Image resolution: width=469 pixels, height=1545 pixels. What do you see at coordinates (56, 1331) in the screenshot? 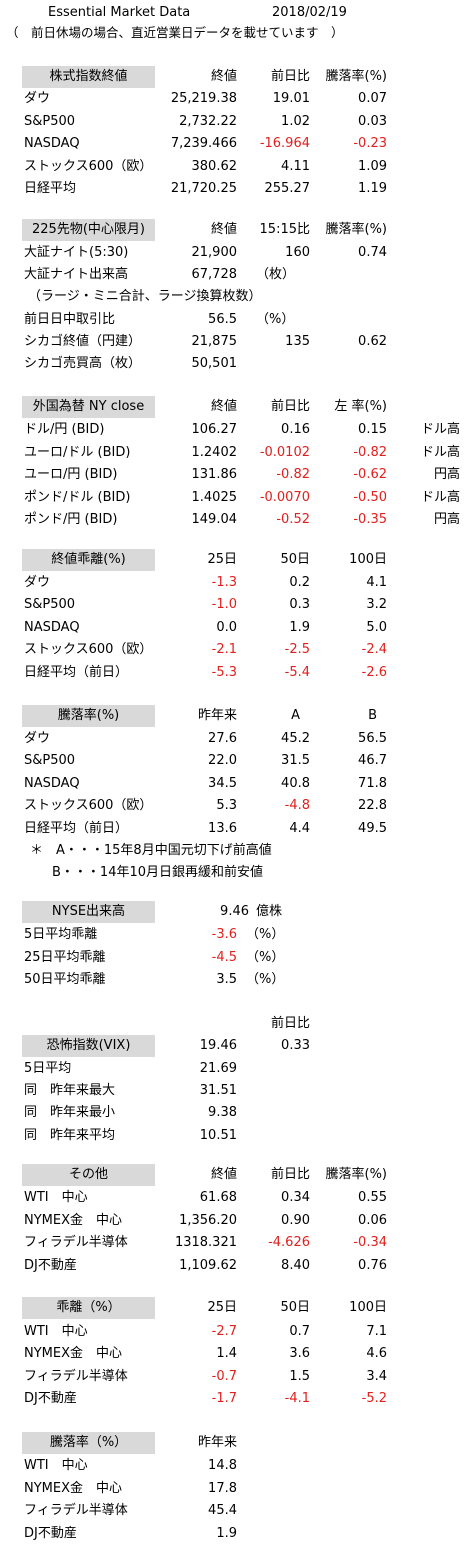
I see `others_dev-row-label: WTI 中心` at bounding box center [56, 1331].